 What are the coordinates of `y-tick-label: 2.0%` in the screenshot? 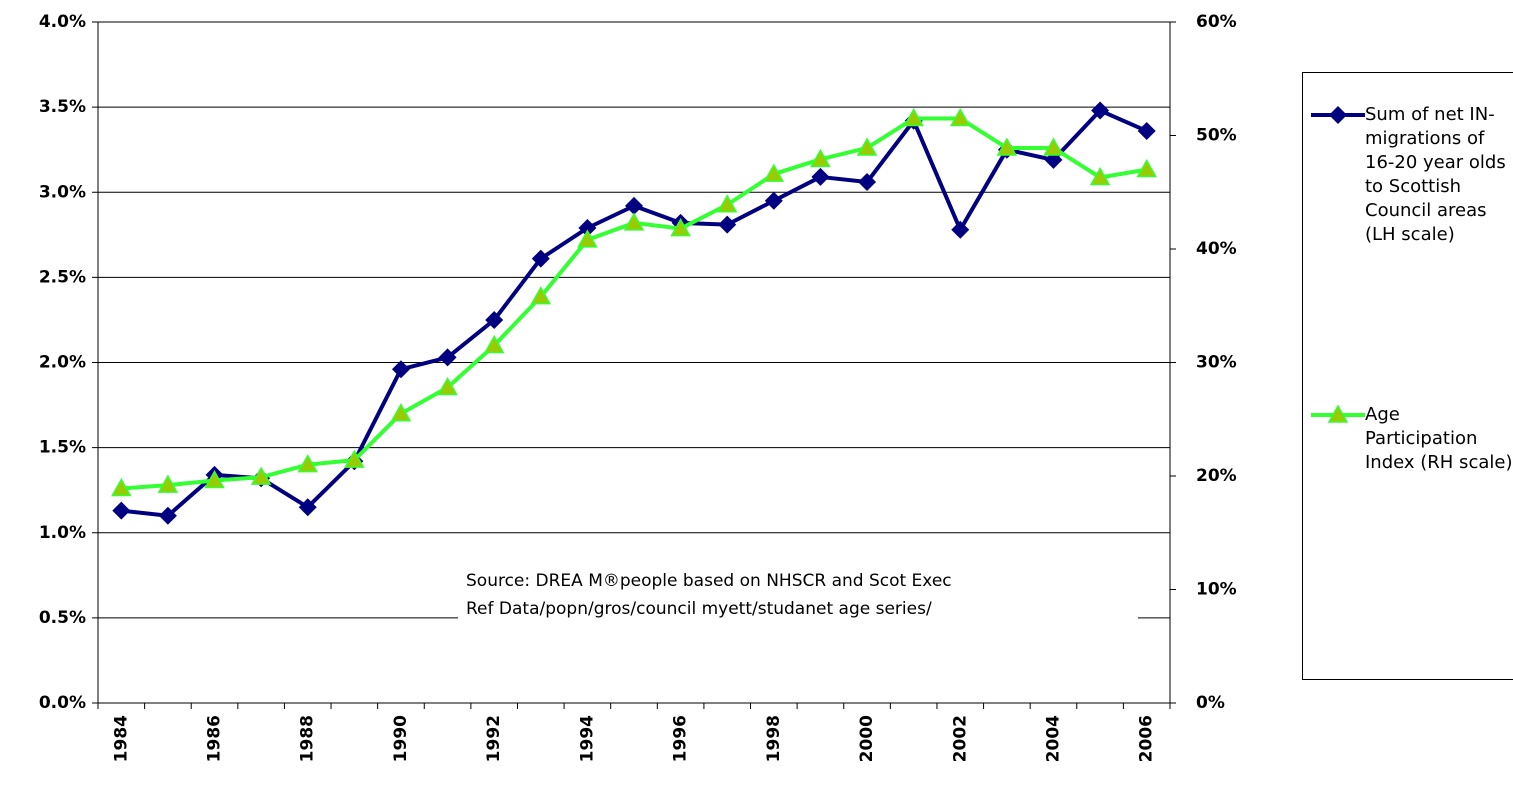 It's located at (62, 363).